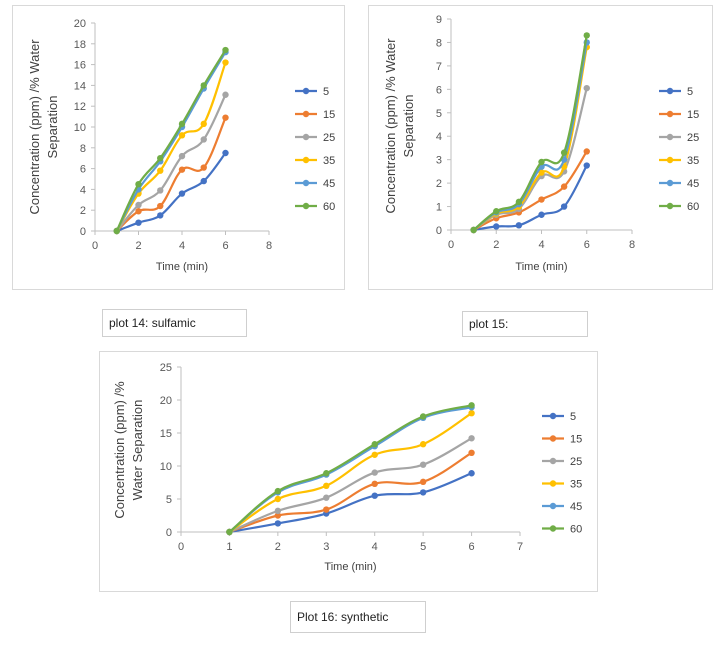 The image size is (721, 652). What do you see at coordinates (80, 86) in the screenshot?
I see `y-tick-label: 14` at bounding box center [80, 86].